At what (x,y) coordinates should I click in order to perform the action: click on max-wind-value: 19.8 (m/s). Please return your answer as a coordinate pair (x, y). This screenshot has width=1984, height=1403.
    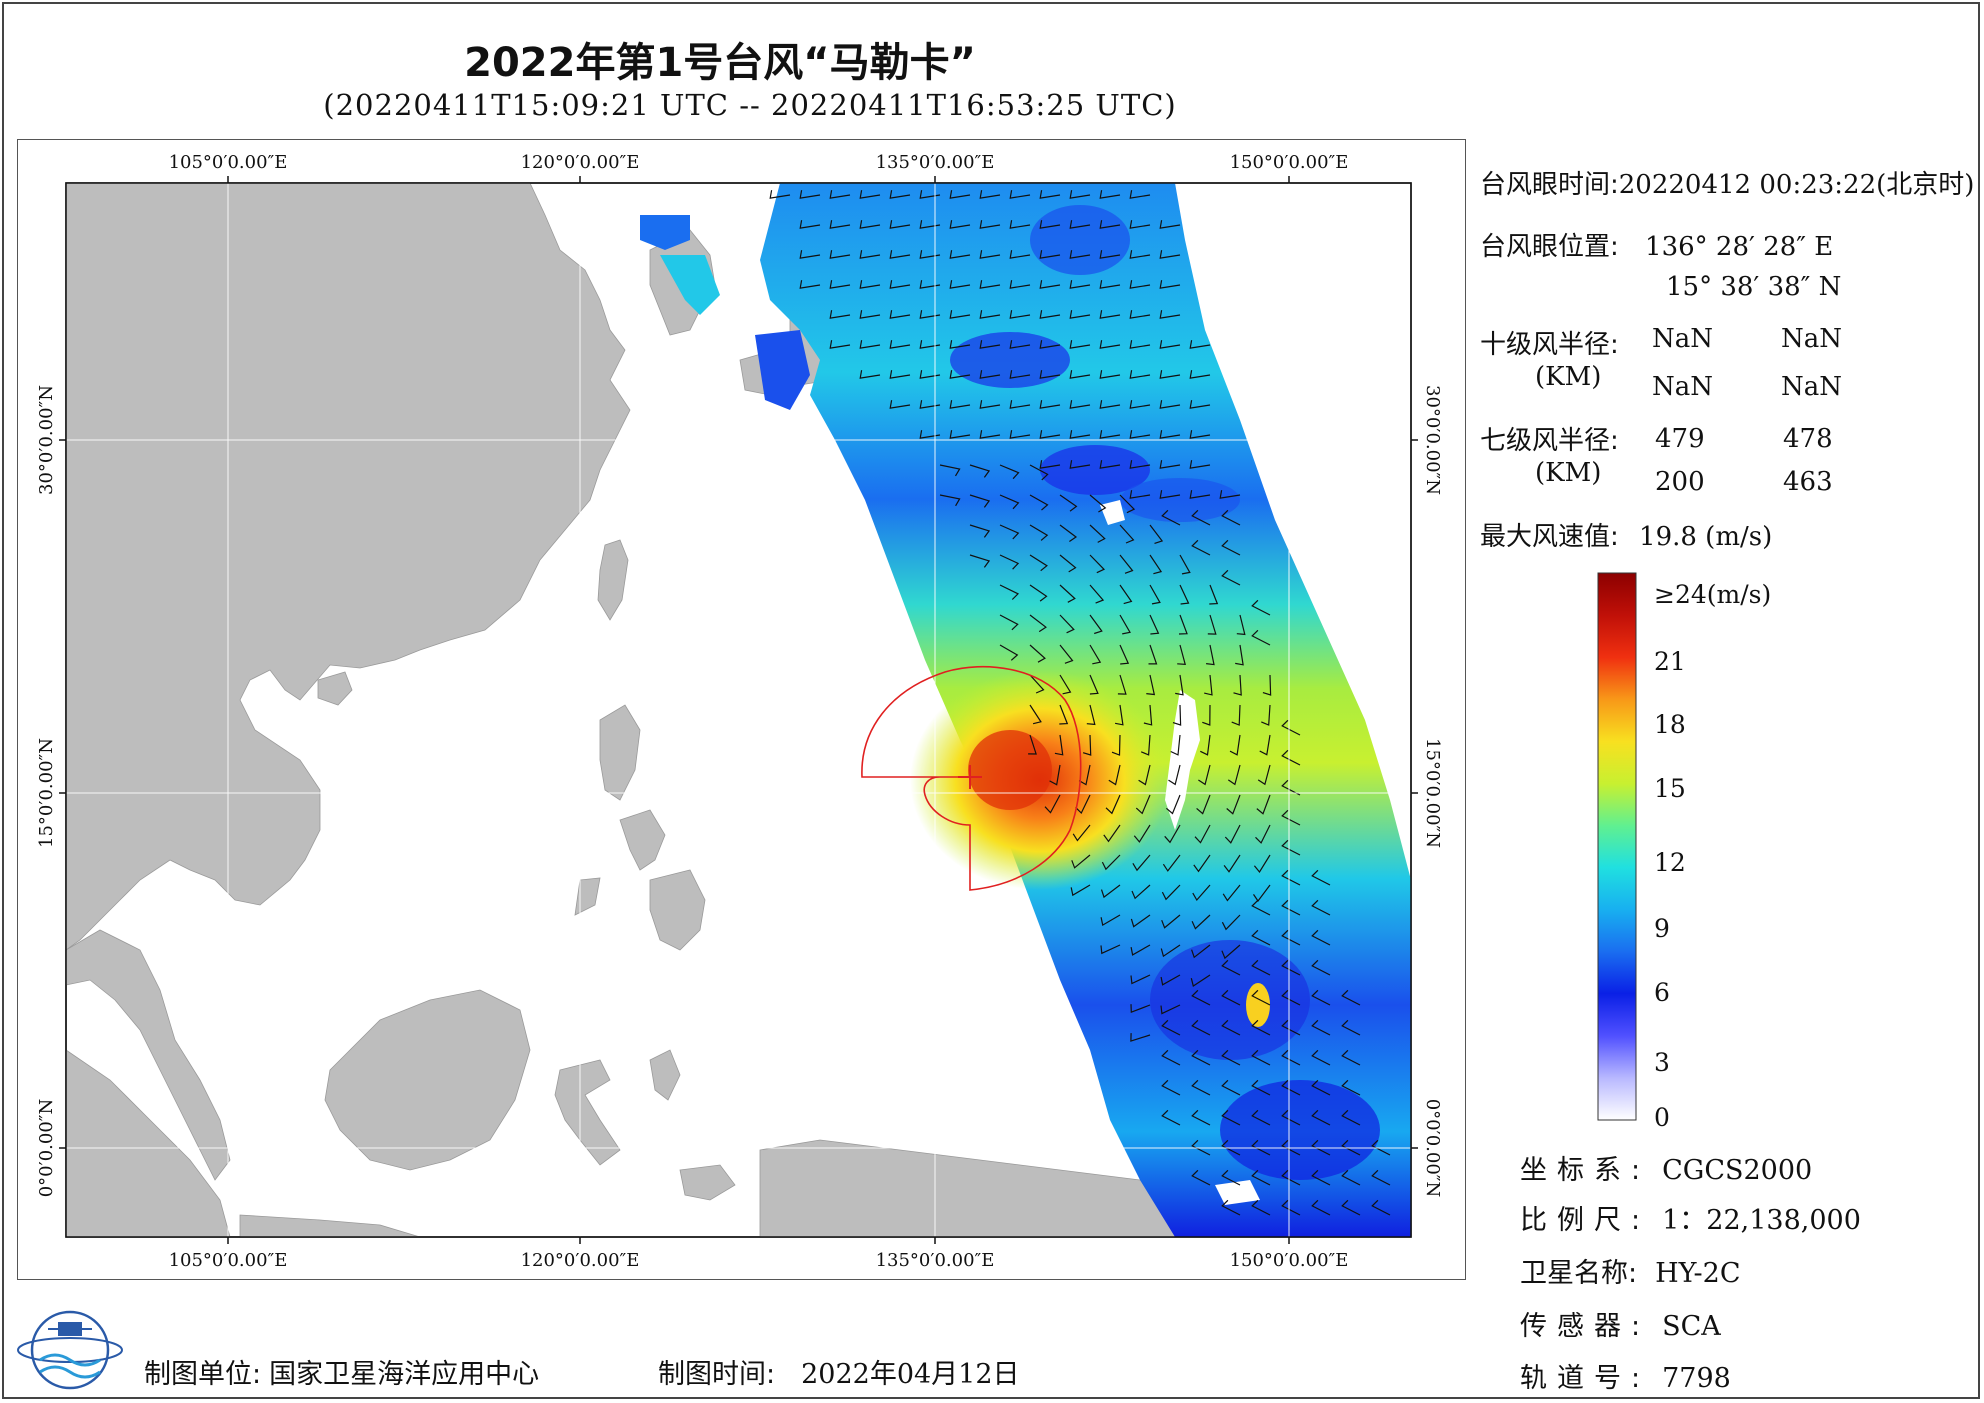
    Looking at the image, I should click on (1706, 537).